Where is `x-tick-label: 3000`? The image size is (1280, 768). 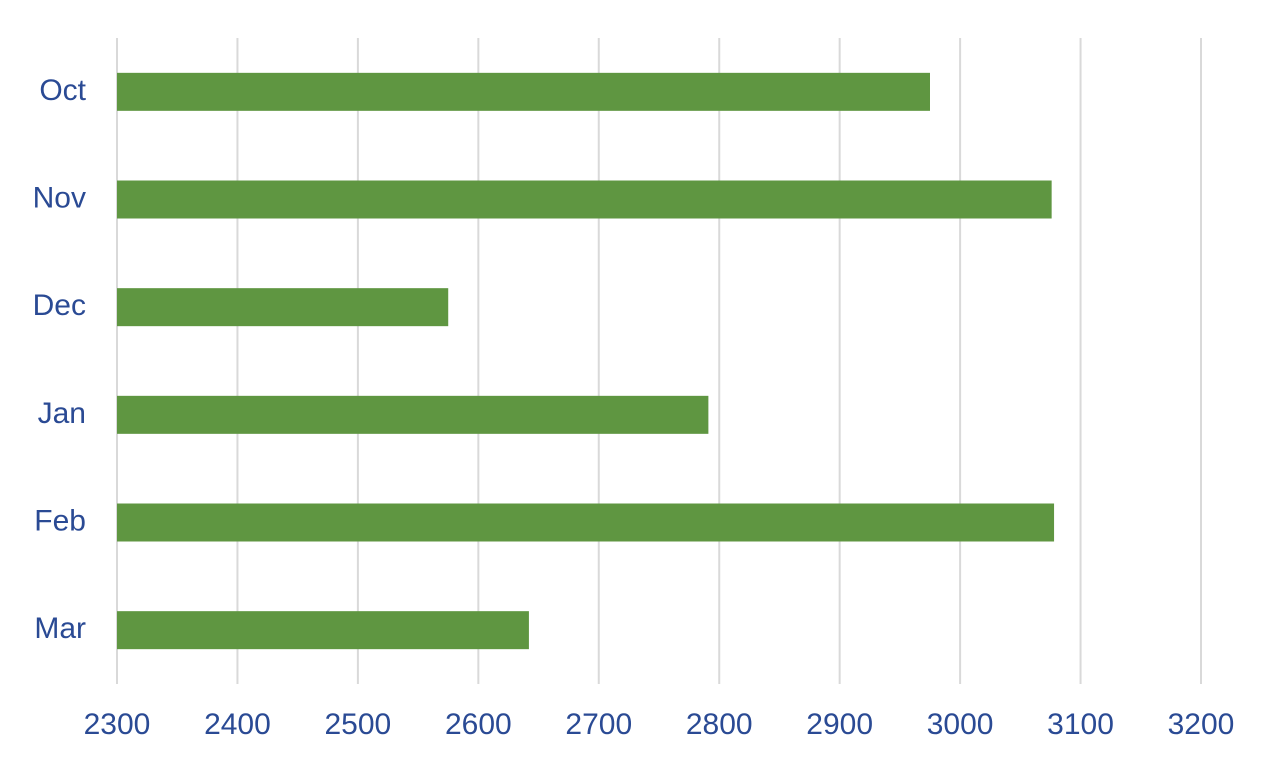
x-tick-label: 3000 is located at coordinates (960, 724).